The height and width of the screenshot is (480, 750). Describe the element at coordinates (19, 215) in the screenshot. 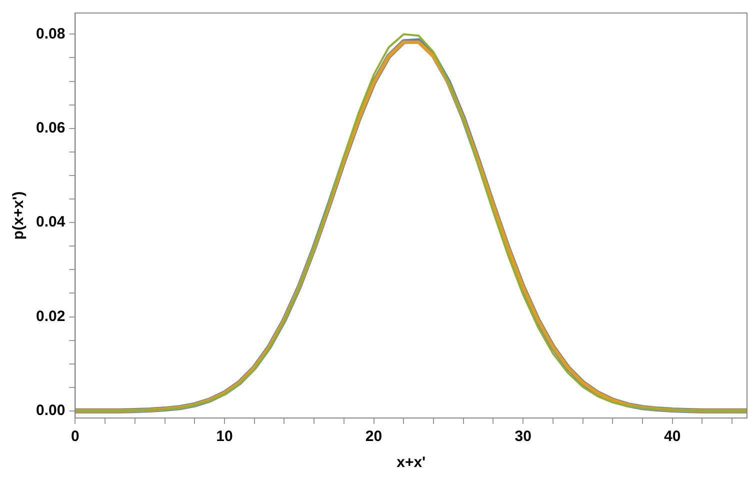

I see `y-axis-title: p(x+x')` at that location.